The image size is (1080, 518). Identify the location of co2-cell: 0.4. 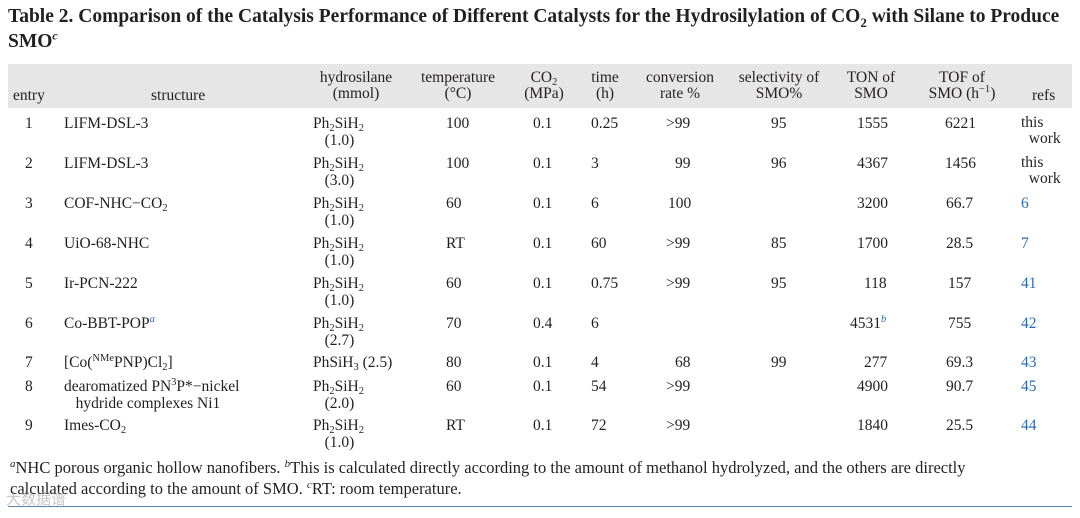
(543, 323).